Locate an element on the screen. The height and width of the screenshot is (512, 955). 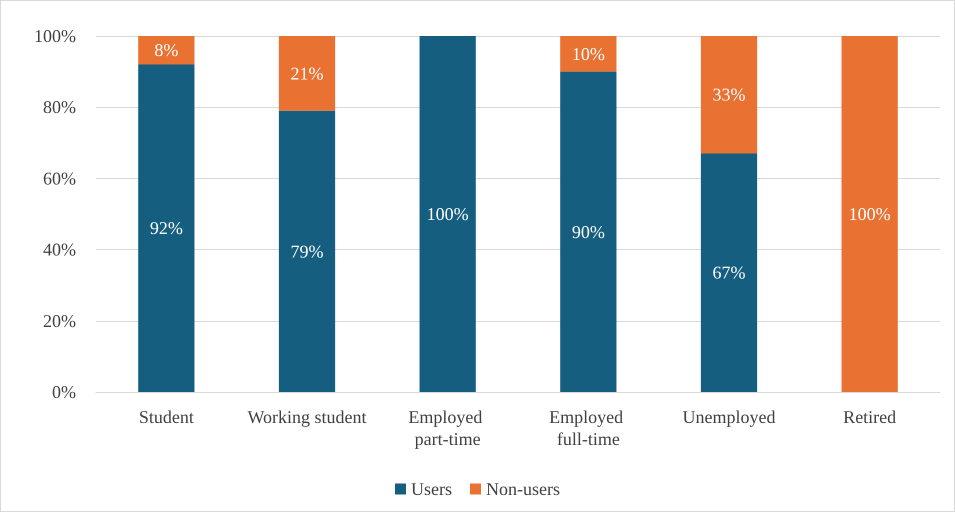
y-tick-label: 40% is located at coordinates (59, 250).